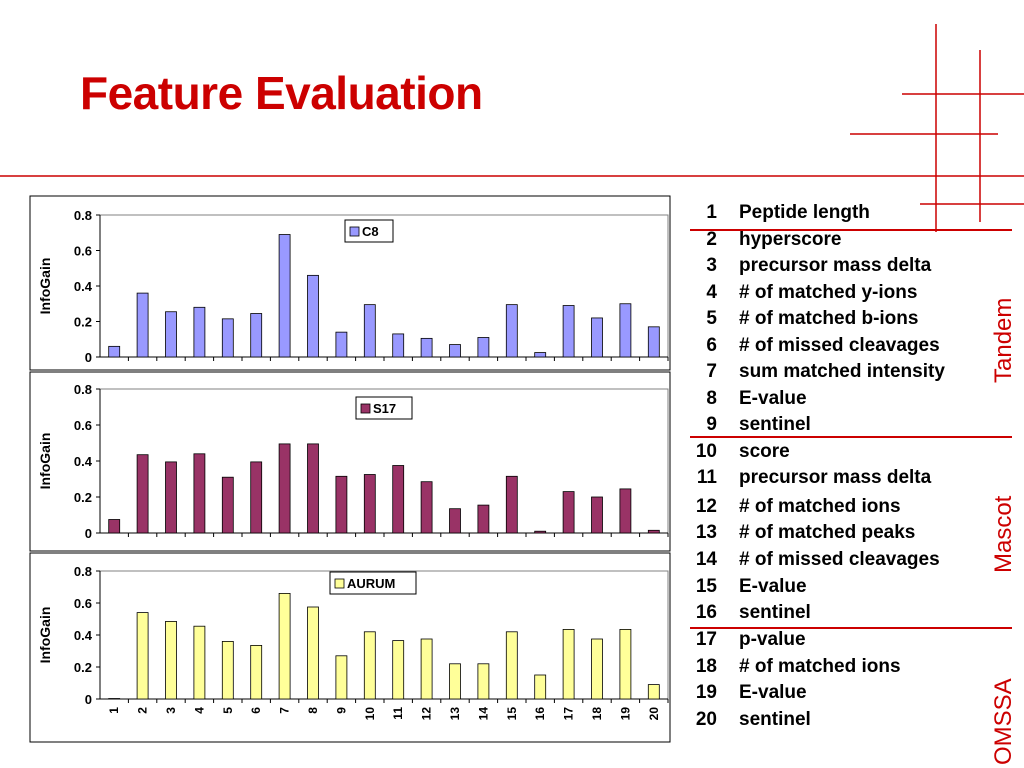 This screenshot has height=768, width=1024. I want to click on y-tick-label: 0.6, so click(83, 603).